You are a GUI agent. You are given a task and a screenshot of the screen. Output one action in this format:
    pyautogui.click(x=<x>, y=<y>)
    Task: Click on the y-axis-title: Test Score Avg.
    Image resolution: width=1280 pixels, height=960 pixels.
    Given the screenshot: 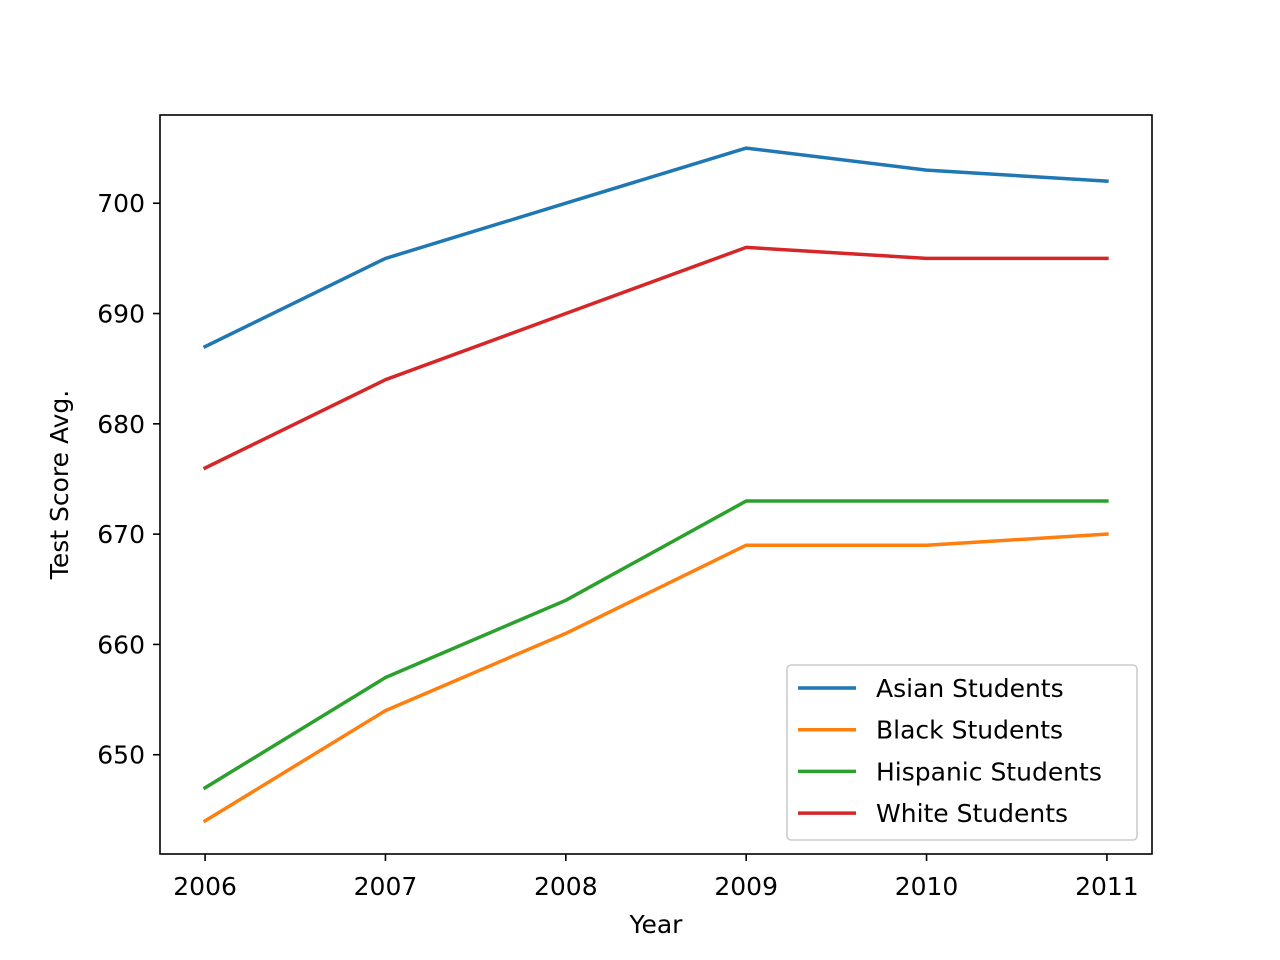 What is the action you would take?
    pyautogui.click(x=59, y=485)
    